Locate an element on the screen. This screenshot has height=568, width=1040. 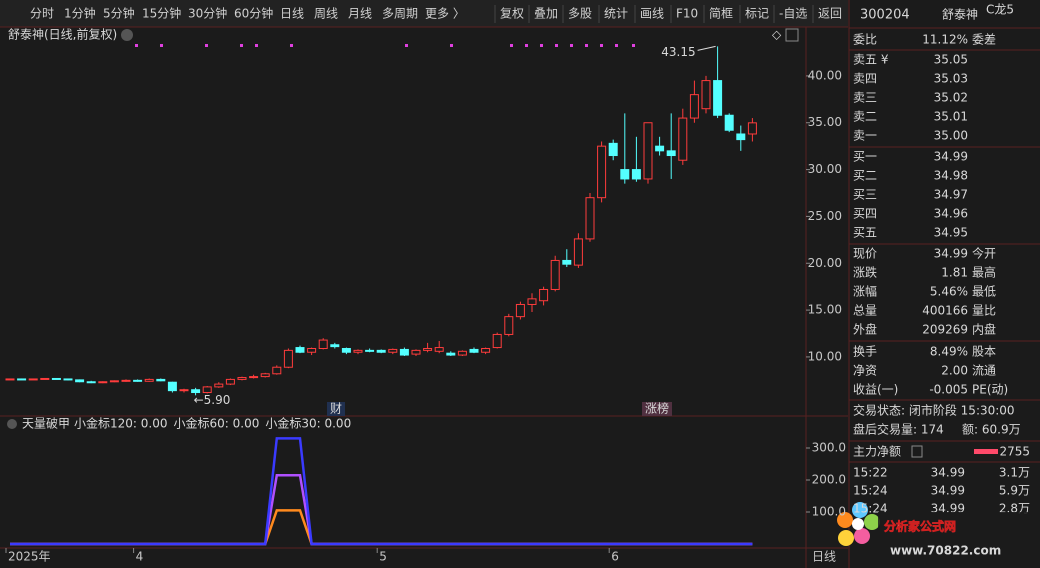
bid-price: 34.97 is located at coordinates (951, 195).